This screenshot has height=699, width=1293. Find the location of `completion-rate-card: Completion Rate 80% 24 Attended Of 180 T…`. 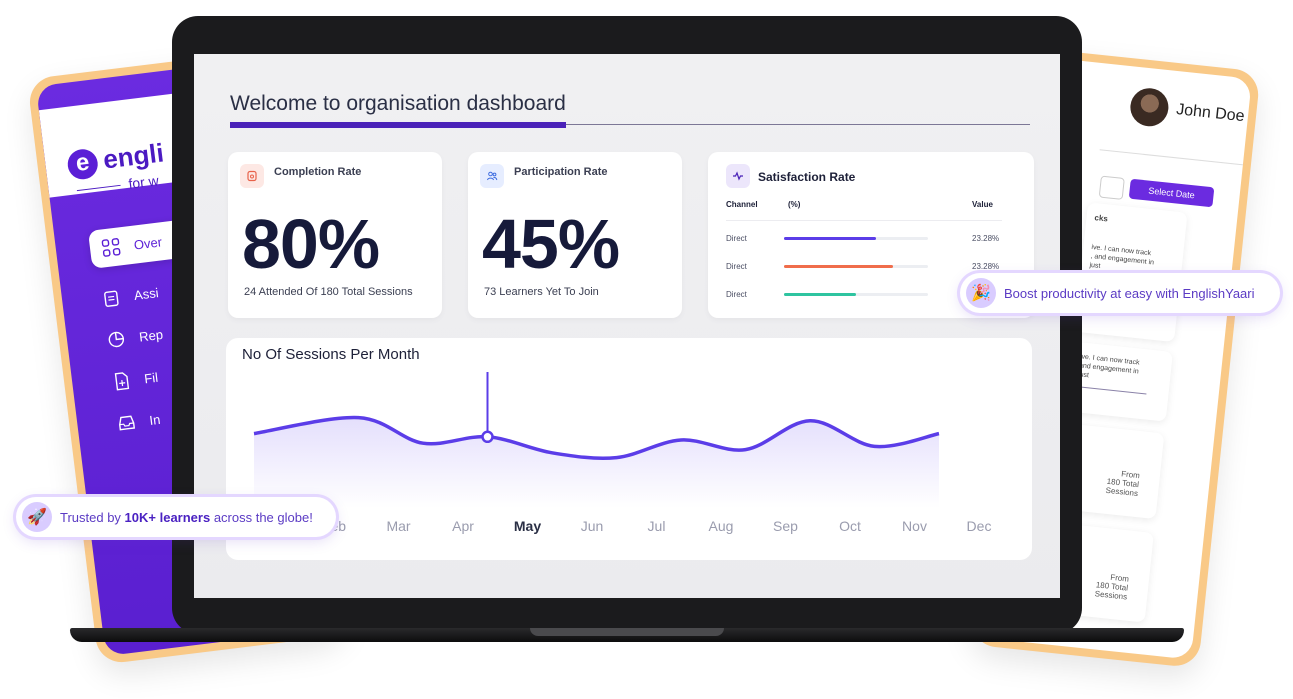

completion-rate-card: Completion Rate 80% 24 Attended Of 180 T… is located at coordinates (335, 235).